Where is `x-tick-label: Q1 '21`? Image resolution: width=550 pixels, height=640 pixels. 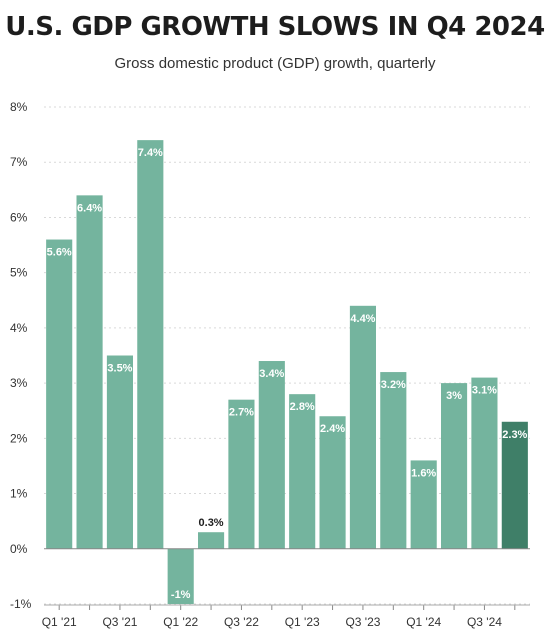
x-tick-label: Q1 '21 is located at coordinates (59, 622).